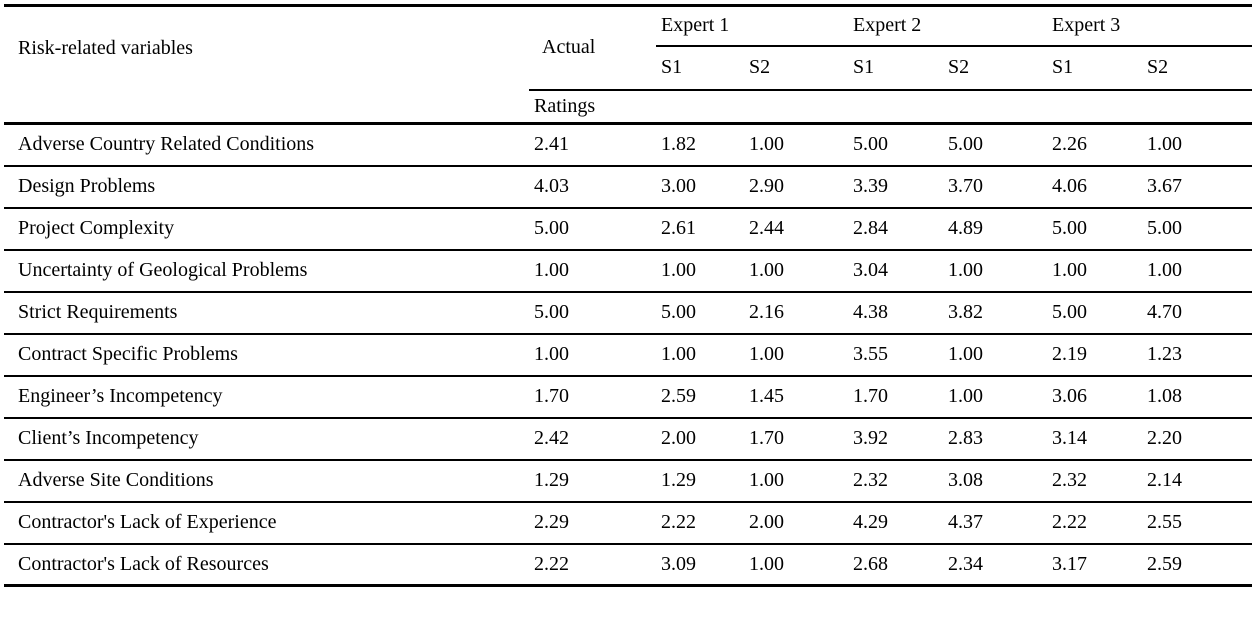  I want to click on column-header-actual: Actual, so click(592, 48).